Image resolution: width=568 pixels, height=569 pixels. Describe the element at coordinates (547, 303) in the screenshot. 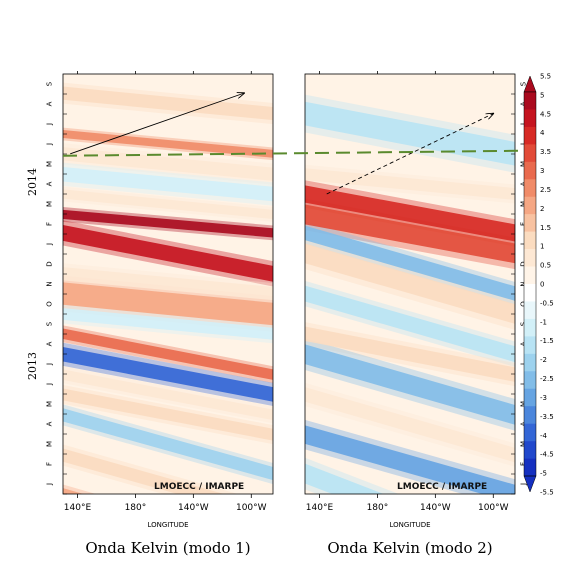

I see `colorbar-label: -0.5` at that location.